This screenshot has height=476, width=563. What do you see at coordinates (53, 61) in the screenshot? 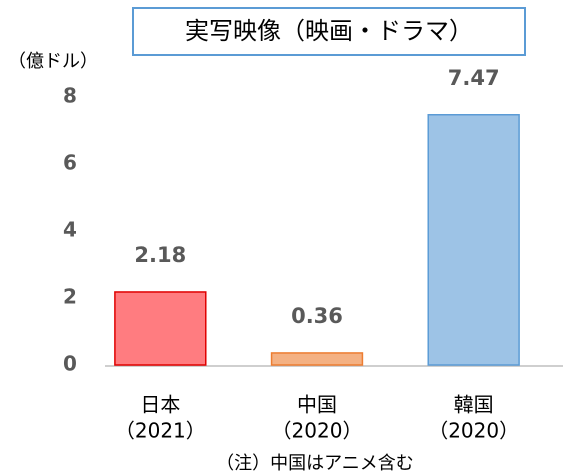
I see `y-axis-label: （億ドル）` at bounding box center [53, 61].